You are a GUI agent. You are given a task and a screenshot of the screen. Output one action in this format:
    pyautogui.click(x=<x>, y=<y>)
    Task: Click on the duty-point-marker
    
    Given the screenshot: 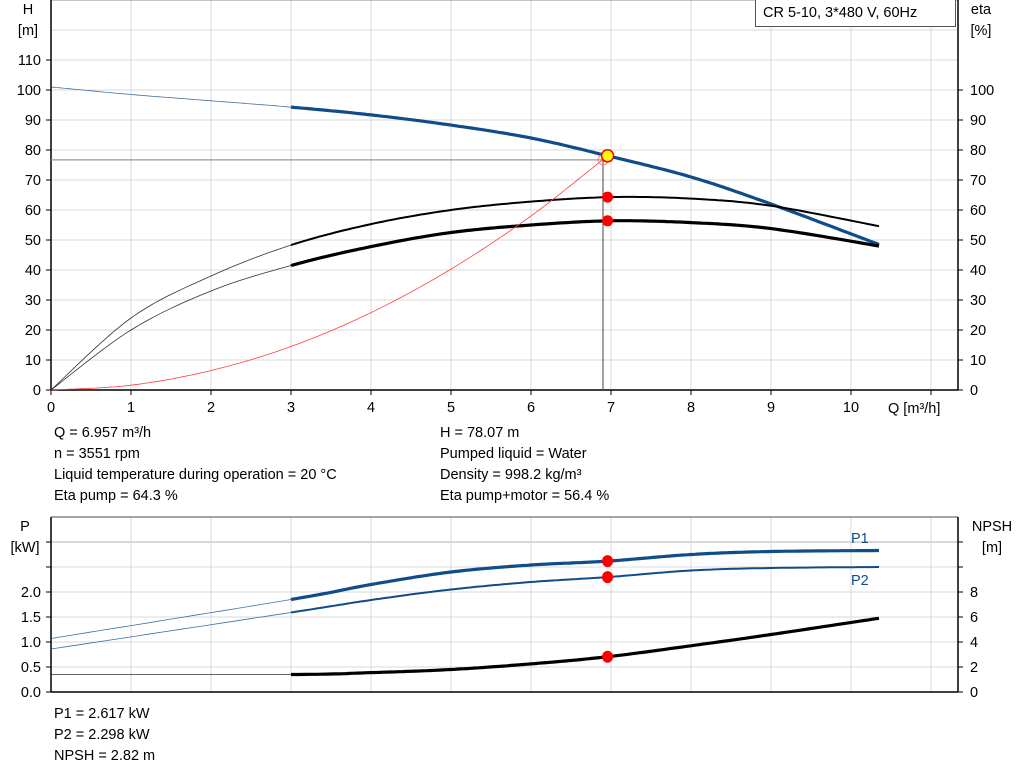 What is the action you would take?
    pyautogui.click(x=607, y=156)
    